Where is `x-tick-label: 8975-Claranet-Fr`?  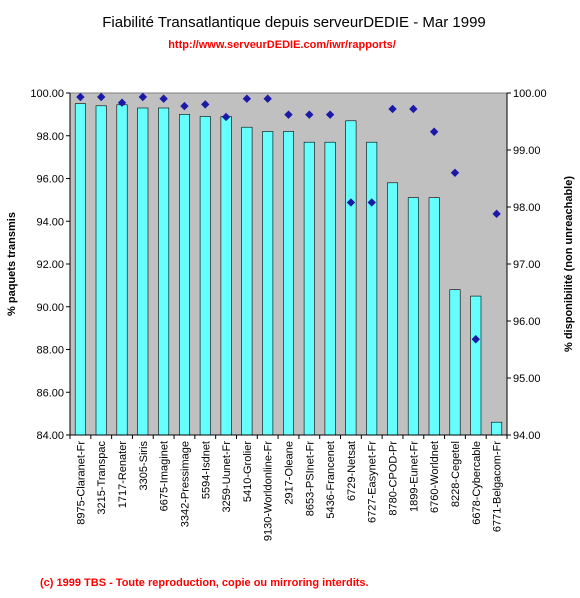 x-tick-label: 8975-Claranet-Fr is located at coordinates (81, 483).